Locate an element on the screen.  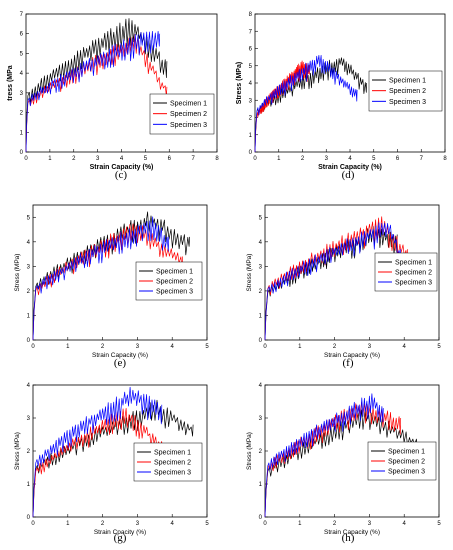
panel-label: (c) is located at coordinates (121, 175).